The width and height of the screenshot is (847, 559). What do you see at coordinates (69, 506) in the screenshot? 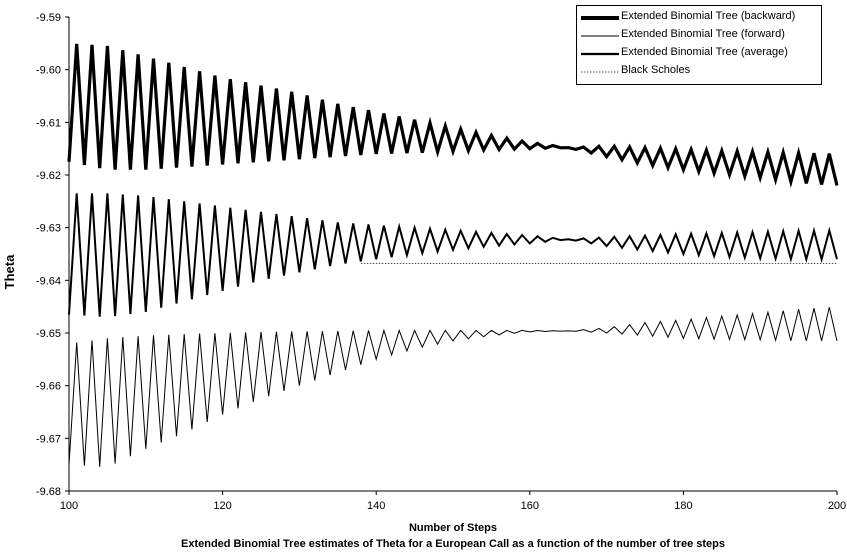
I see `x-tick-label: 100` at bounding box center [69, 506].